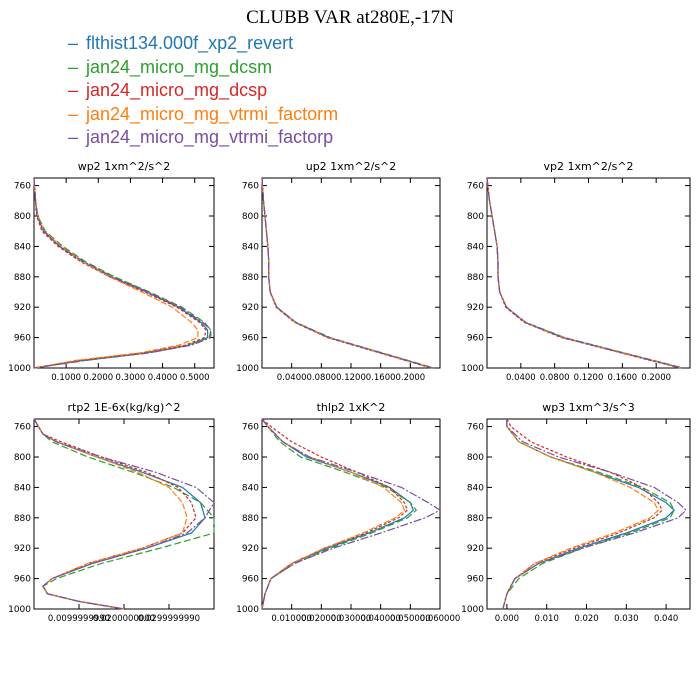 Image resolution: width=700 pixels, height=700 pixels. What do you see at coordinates (124, 166) in the screenshot?
I see `panel-title: wp2 1xm^2/s^2` at bounding box center [124, 166].